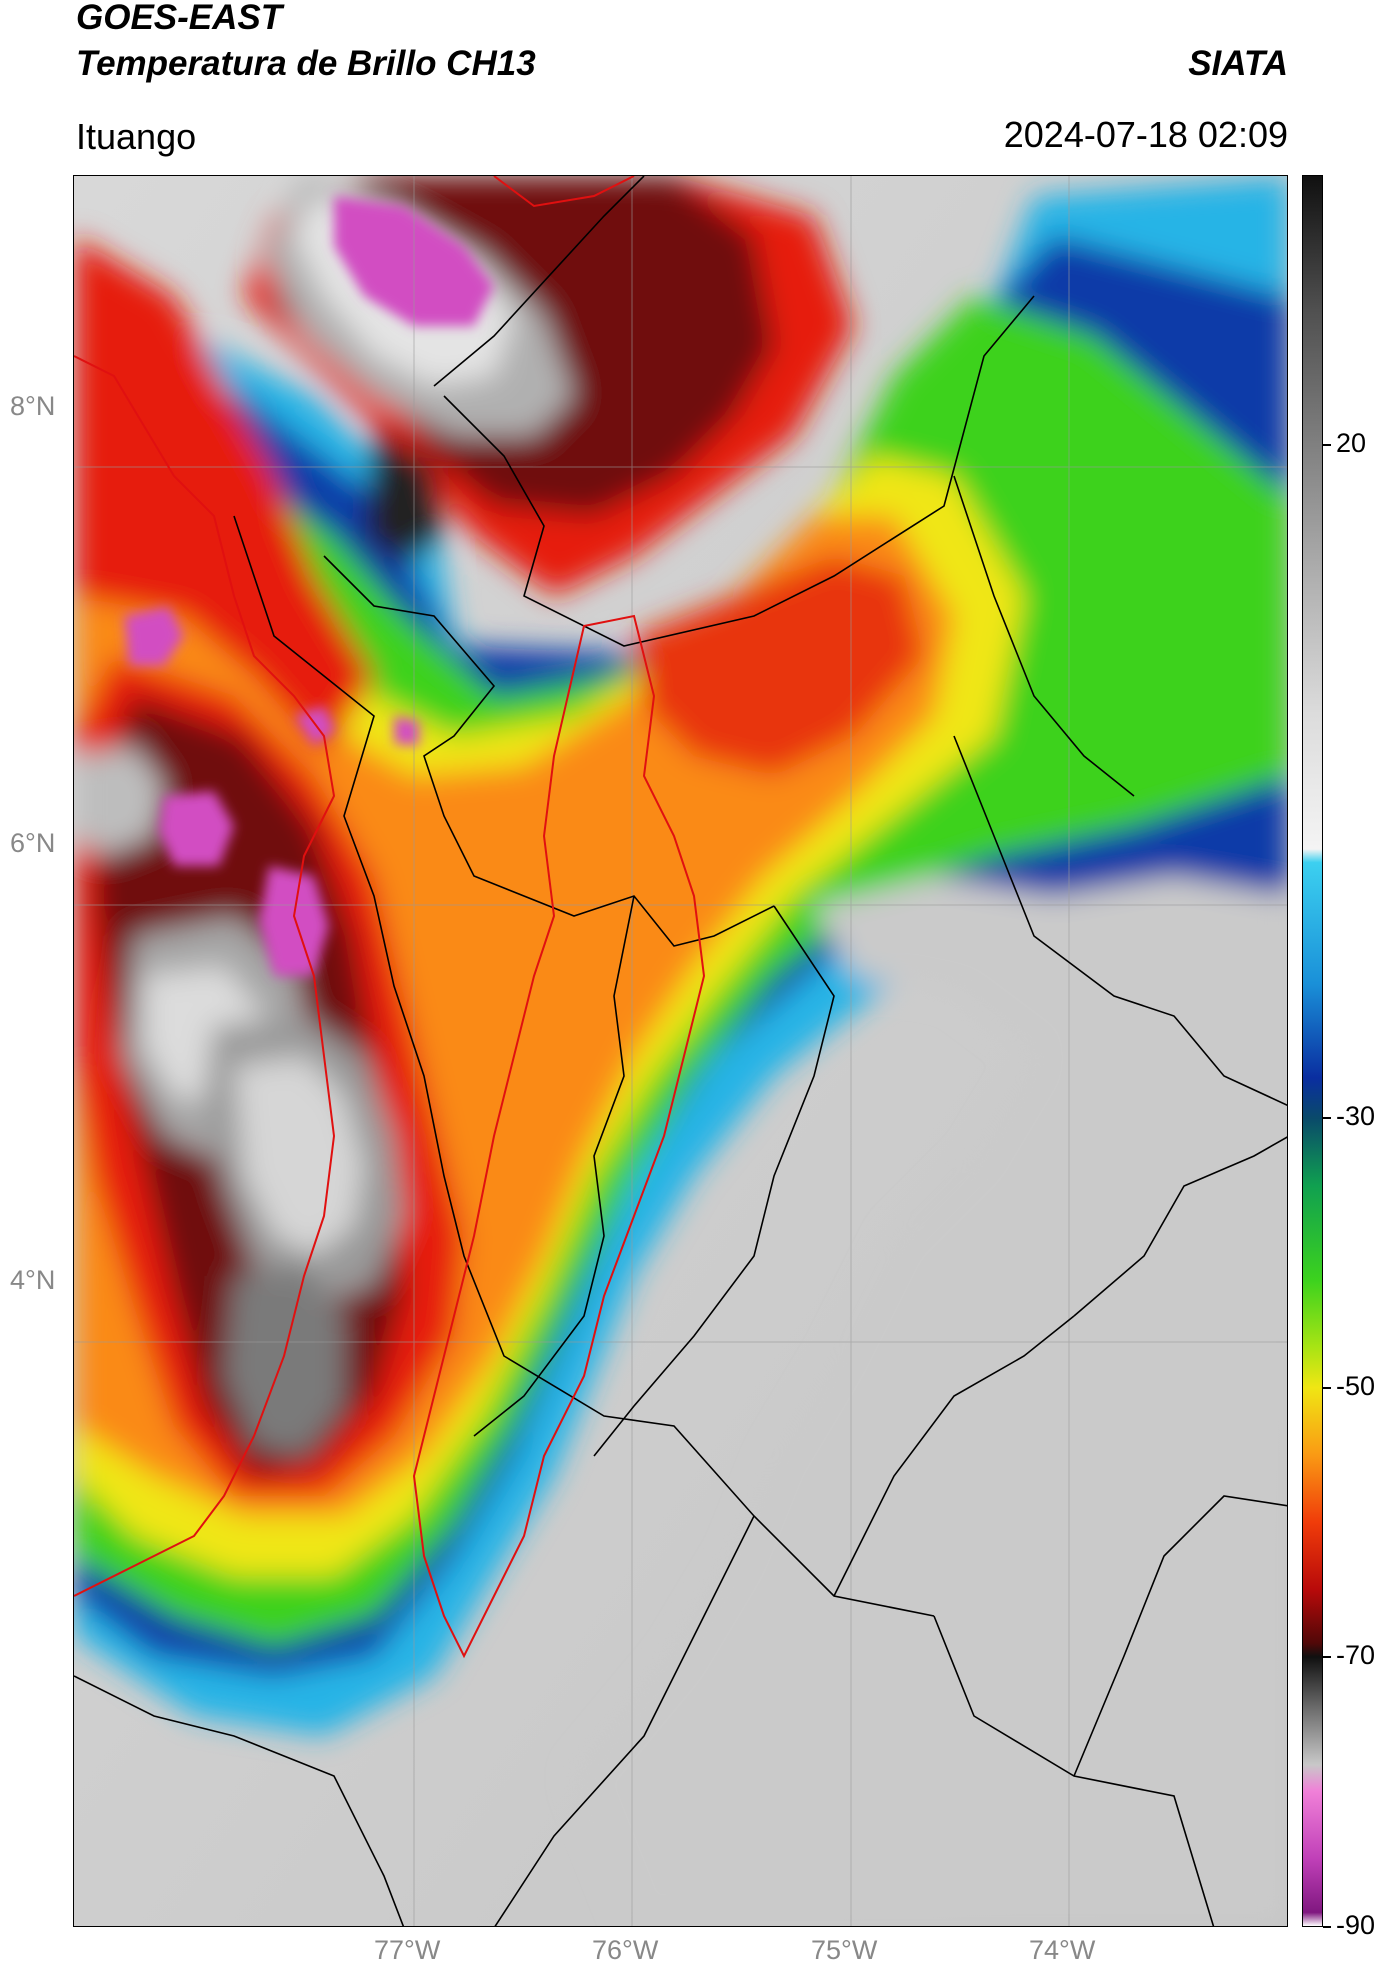  I want to click on colorbar-label: -50, so click(1356, 1385).